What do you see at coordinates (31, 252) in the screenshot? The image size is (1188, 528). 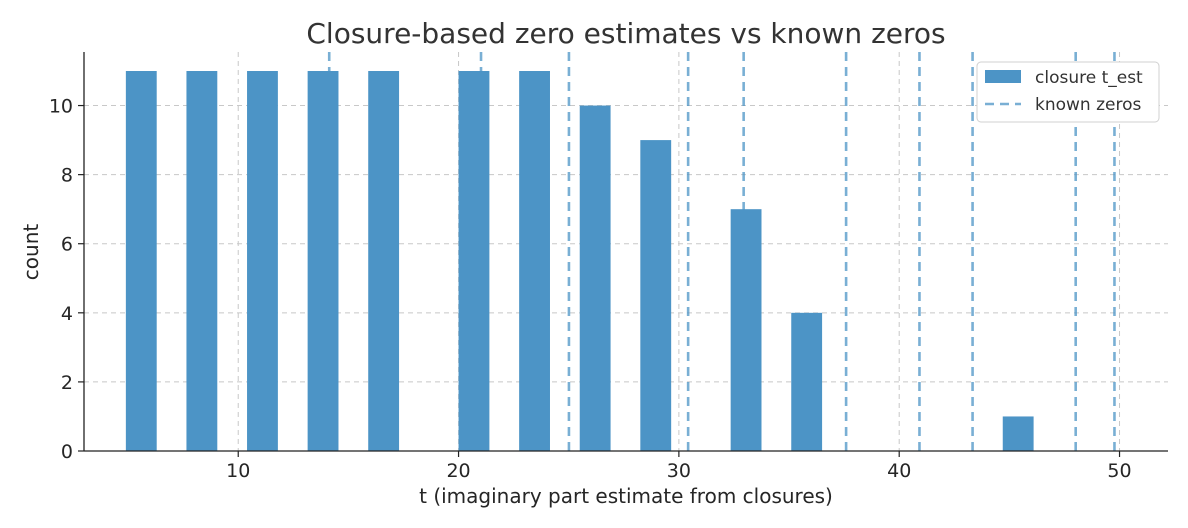 I see `y-axis-label: count` at bounding box center [31, 252].